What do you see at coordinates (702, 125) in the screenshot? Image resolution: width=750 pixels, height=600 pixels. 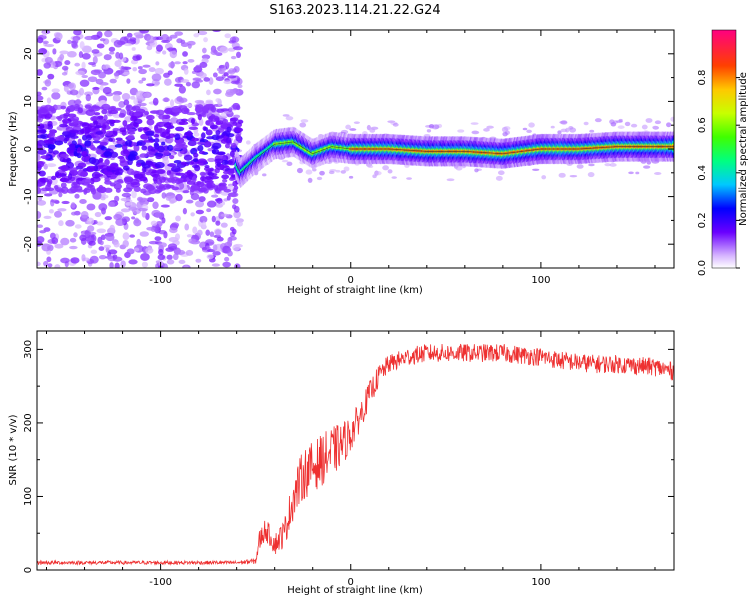 I see `colorbar-tick-label: 0.6` at bounding box center [702, 125].